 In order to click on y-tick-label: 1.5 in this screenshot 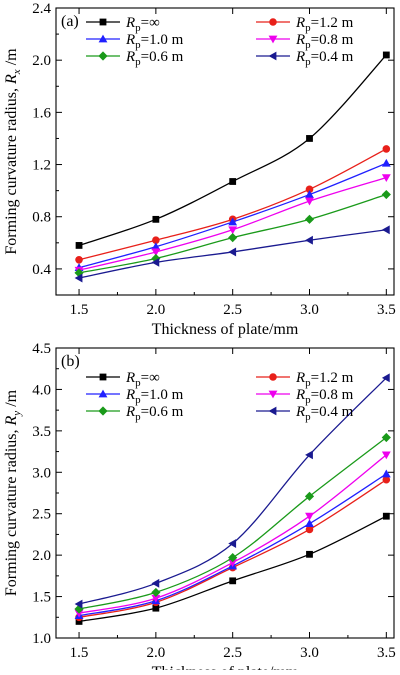, I will do `click(41, 598)`.